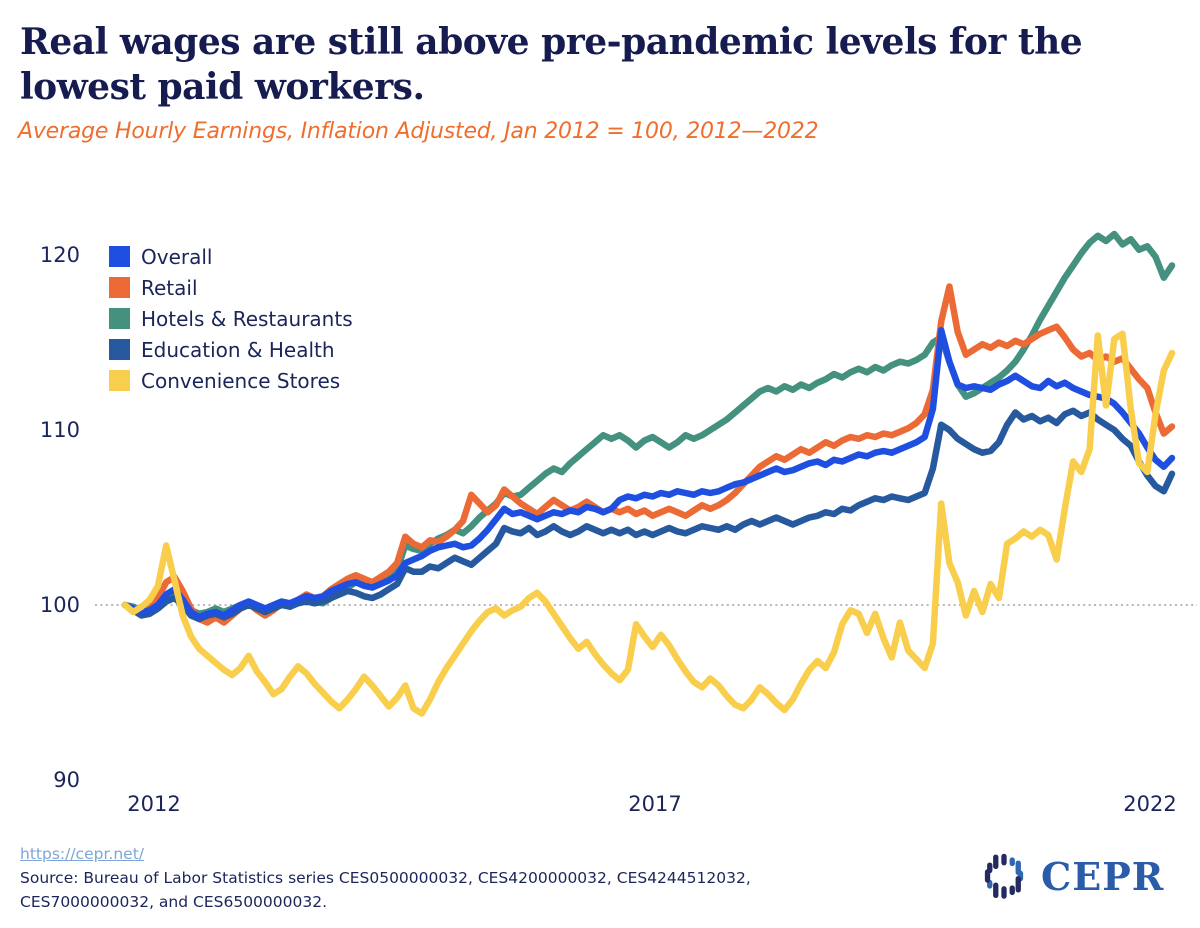  I want to click on y-tick-110: 110, so click(59, 430).